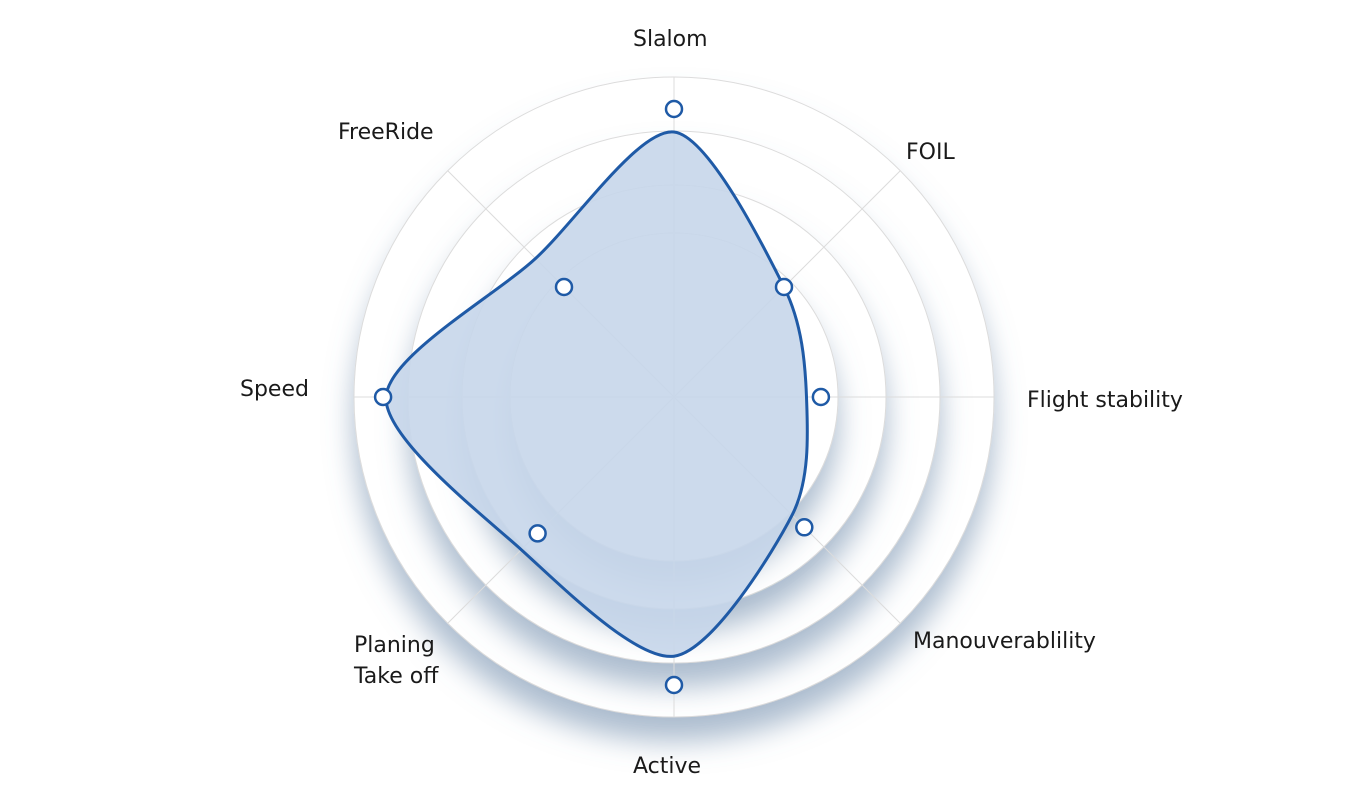 This screenshot has width=1371, height=785. I want to click on axis-label-planing-take-off: Planing Take off, so click(396, 661).